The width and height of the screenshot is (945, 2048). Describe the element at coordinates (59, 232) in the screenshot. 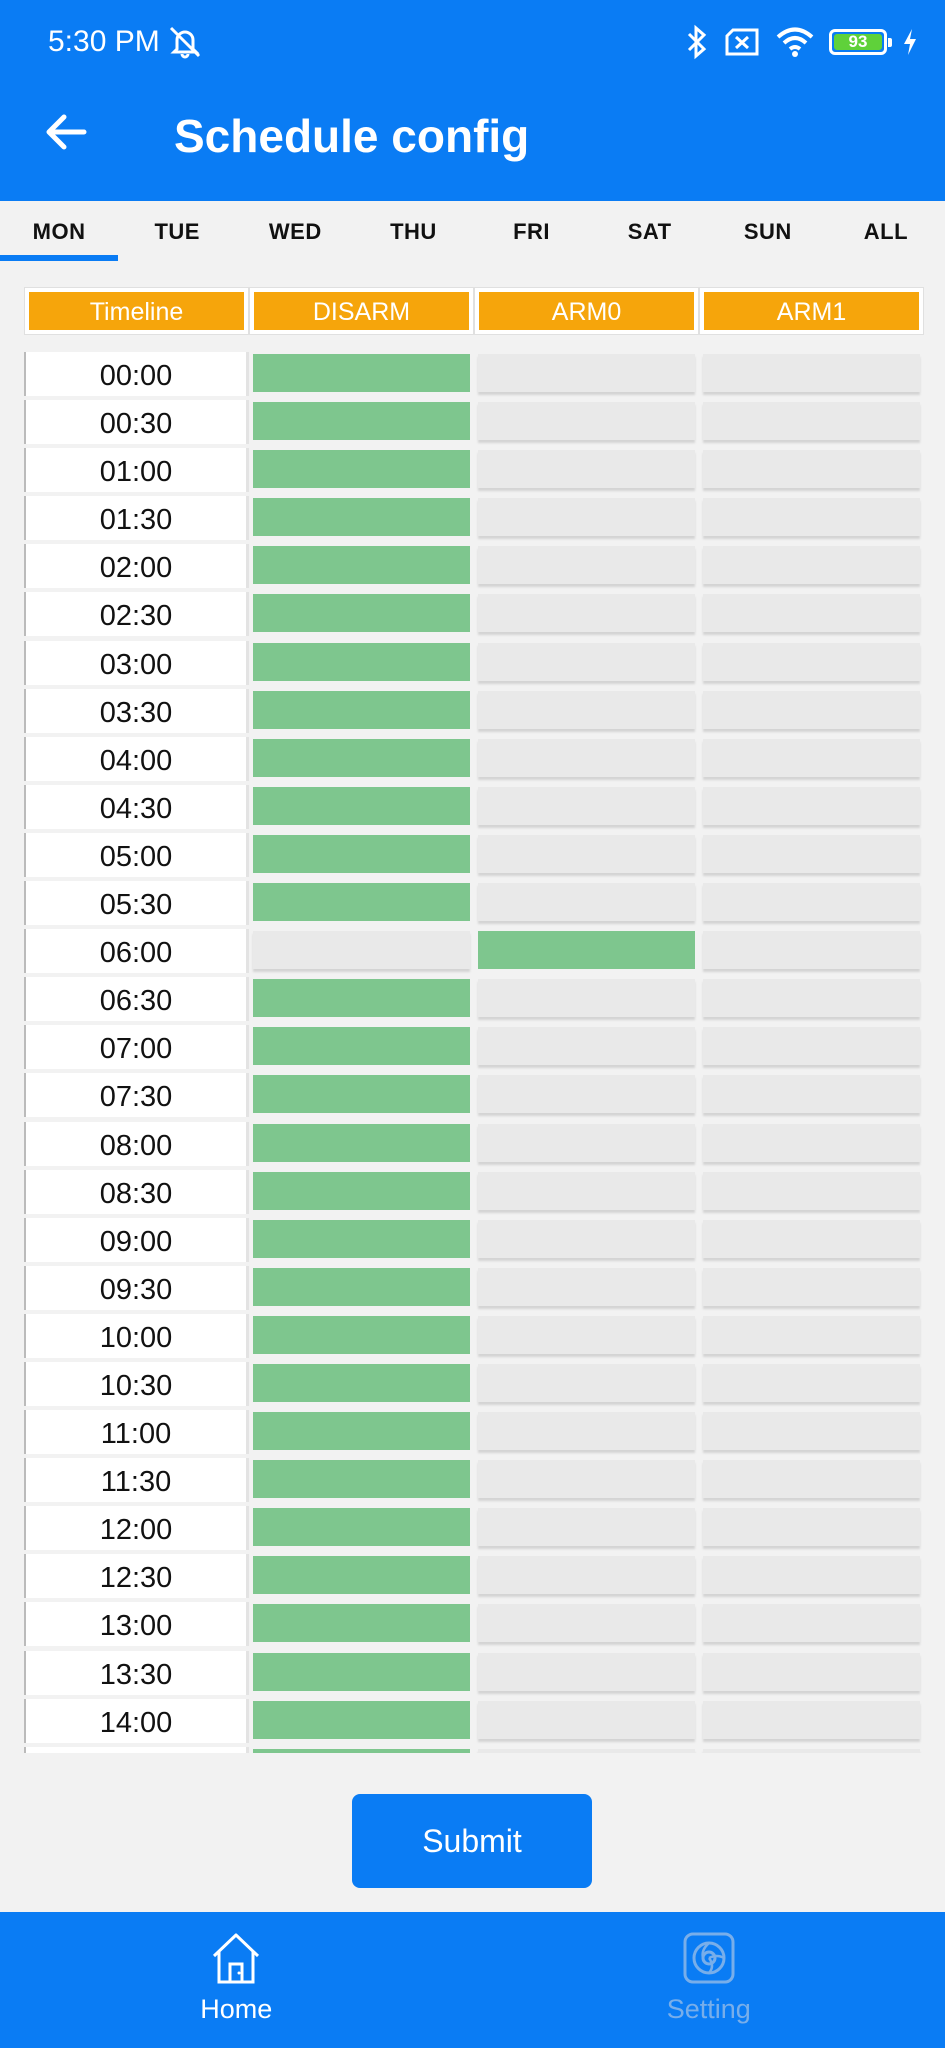

I see `tab-mon: MON` at that location.